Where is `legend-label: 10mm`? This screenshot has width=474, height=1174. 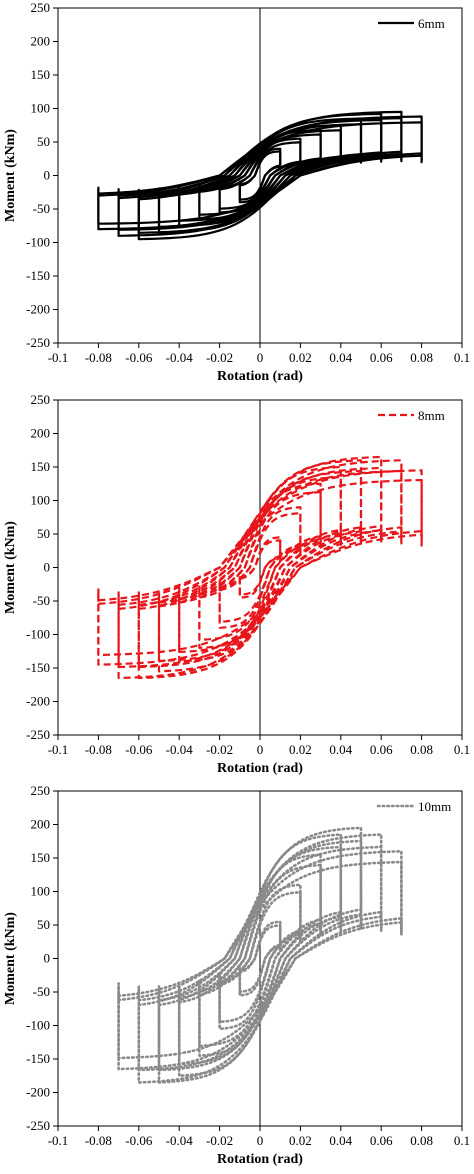
legend-label: 10mm is located at coordinates (434, 806).